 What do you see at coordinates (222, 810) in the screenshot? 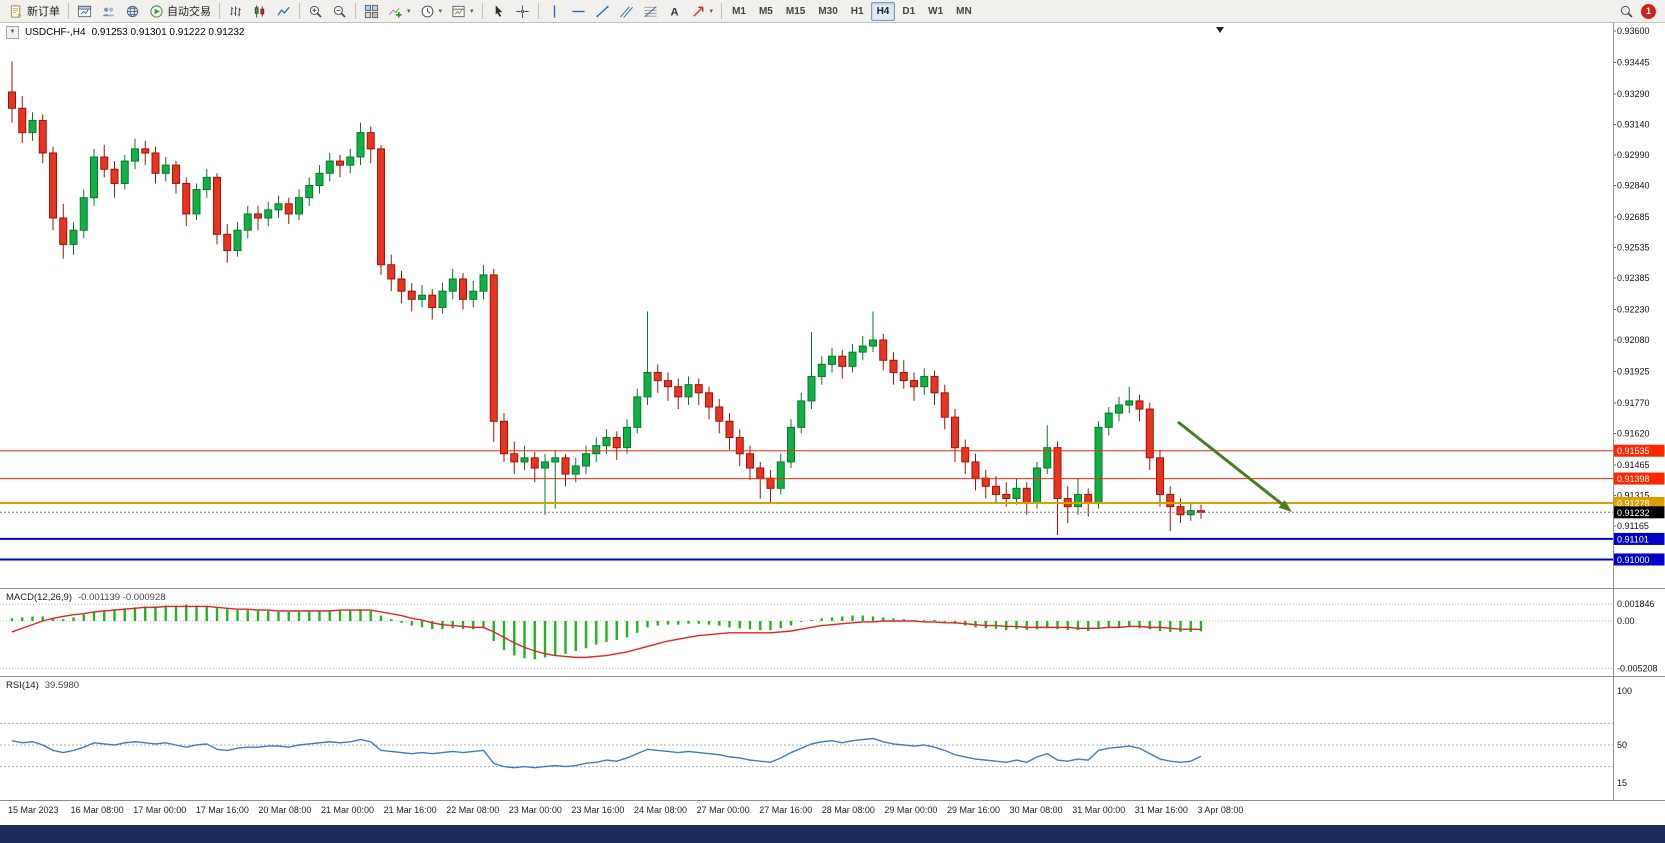
I see `time-axis-label: 17 Mar 16:00` at bounding box center [222, 810].